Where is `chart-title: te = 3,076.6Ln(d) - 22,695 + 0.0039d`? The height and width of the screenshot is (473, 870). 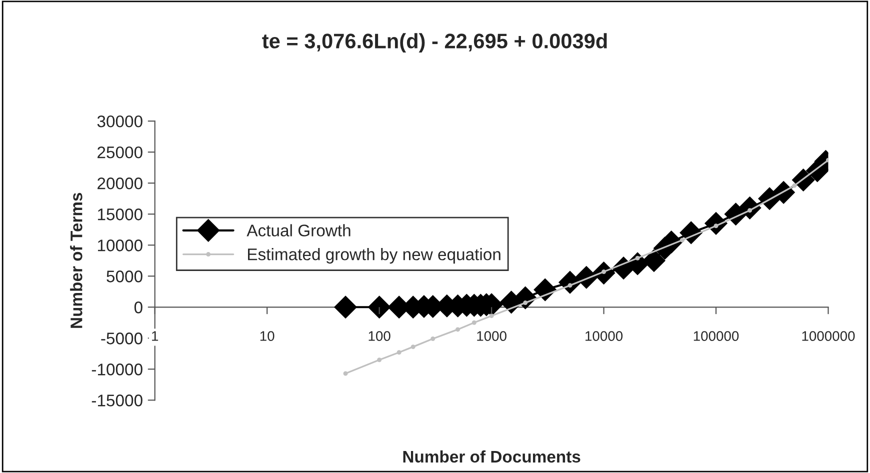 chart-title: te = 3,076.6Ln(d) - 22,695 + 0.0039d is located at coordinates (434, 43).